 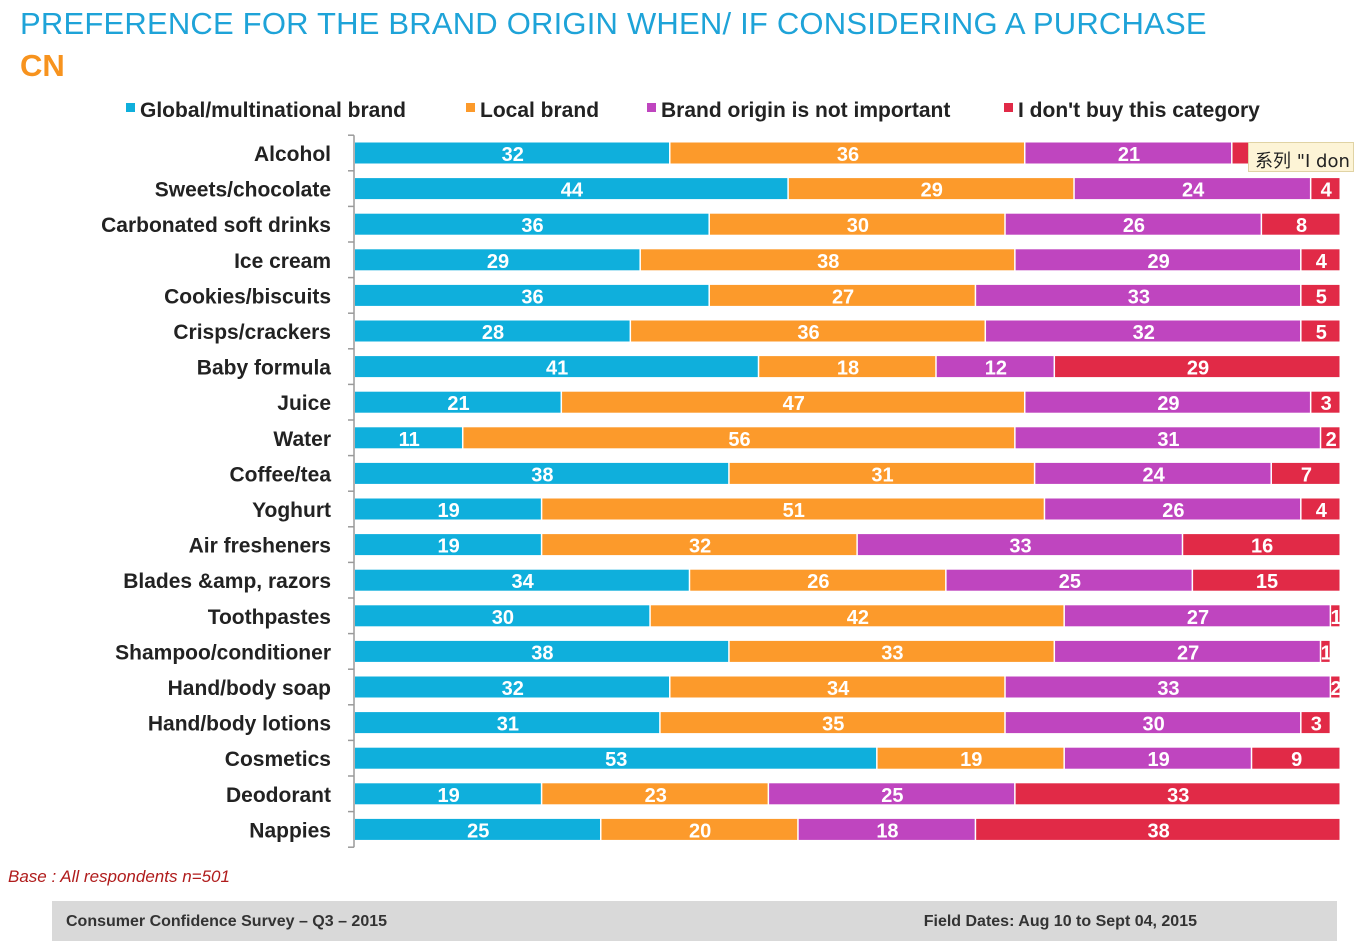 What do you see at coordinates (996, 369) in the screenshot?
I see `data-label: 12` at bounding box center [996, 369].